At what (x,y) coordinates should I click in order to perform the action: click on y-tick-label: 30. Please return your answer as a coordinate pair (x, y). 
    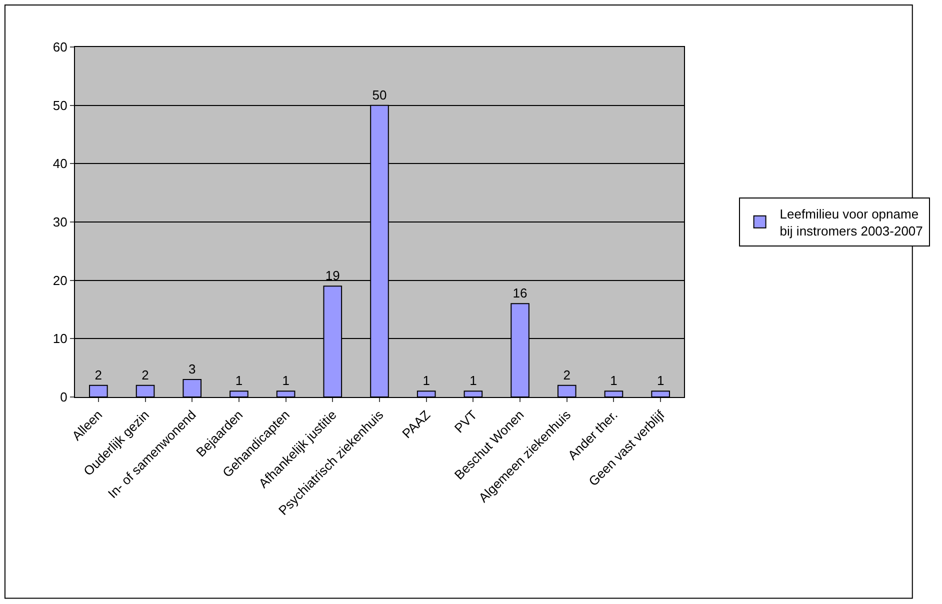
    Looking at the image, I should click on (60, 222).